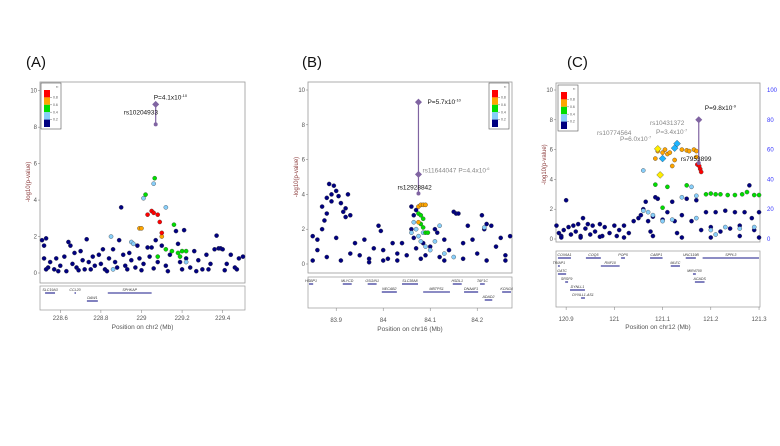 Image resolution: width=780 pixels, height=446 pixels. Describe the element at coordinates (143, 327) in the screenshot. I see `x-axis-label: Position on chr2 (Mb)` at that location.